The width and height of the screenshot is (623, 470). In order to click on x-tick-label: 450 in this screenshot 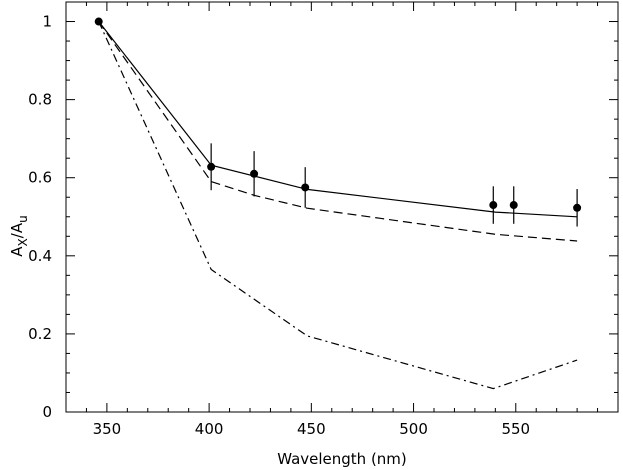, I will do `click(311, 429)`.